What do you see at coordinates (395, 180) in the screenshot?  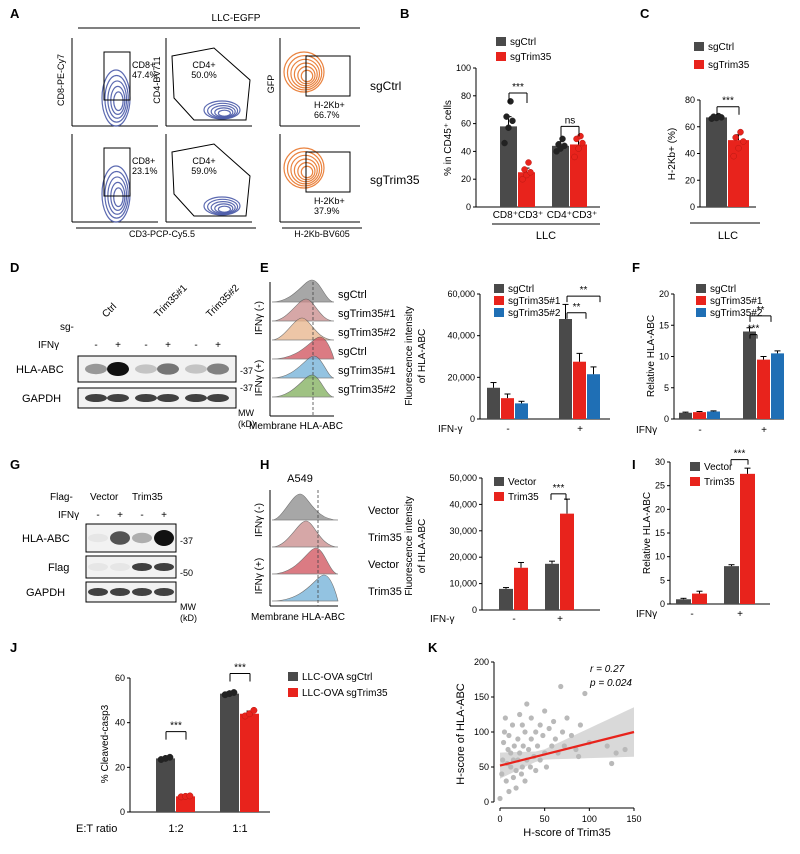 I see `row-label: sgTrim35` at bounding box center [395, 180].